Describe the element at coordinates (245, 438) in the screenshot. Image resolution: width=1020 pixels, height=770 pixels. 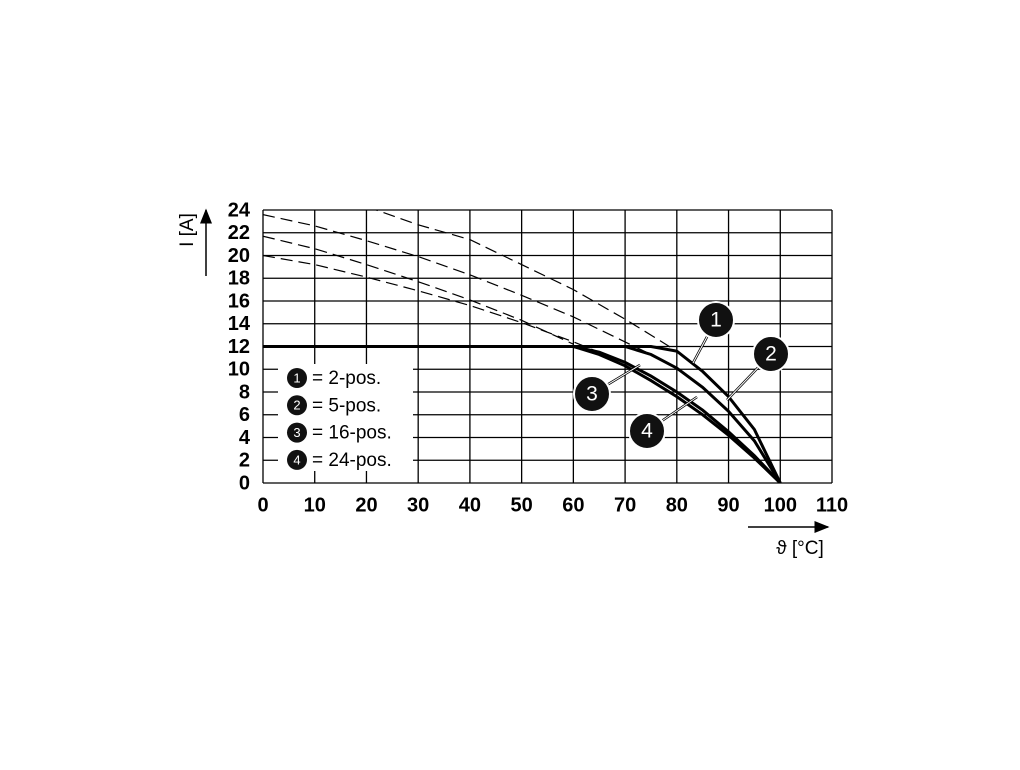
I see `y-tick-label: 4` at that location.